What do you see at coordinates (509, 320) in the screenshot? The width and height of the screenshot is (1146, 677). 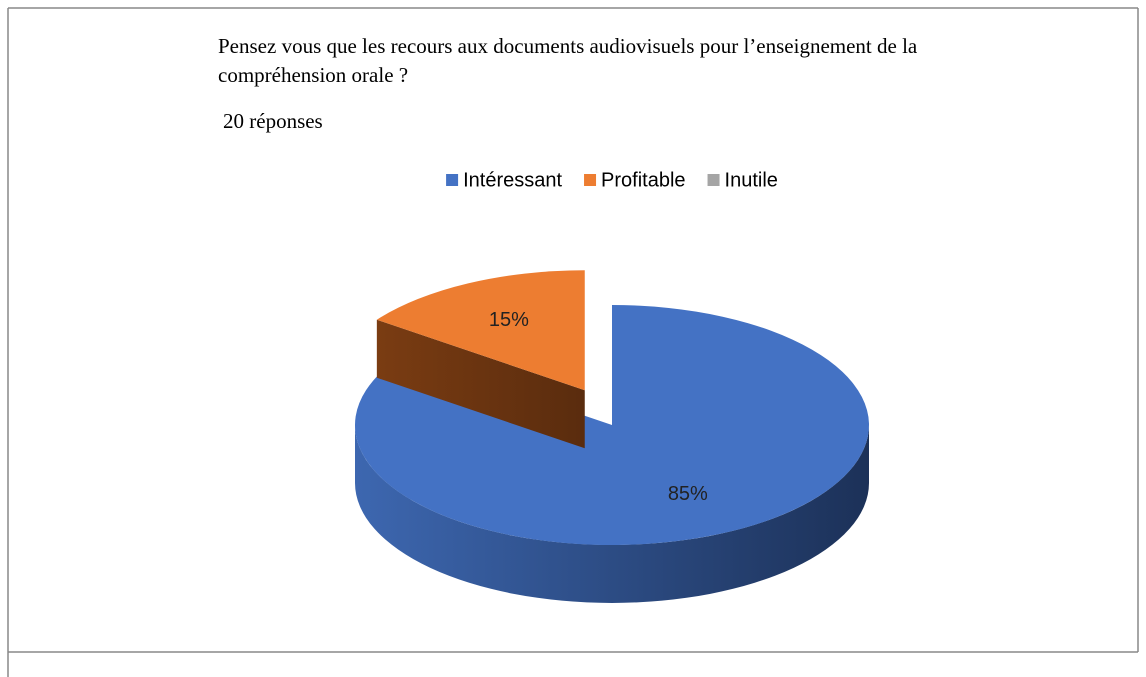 I see `data-label: 15%` at bounding box center [509, 320].